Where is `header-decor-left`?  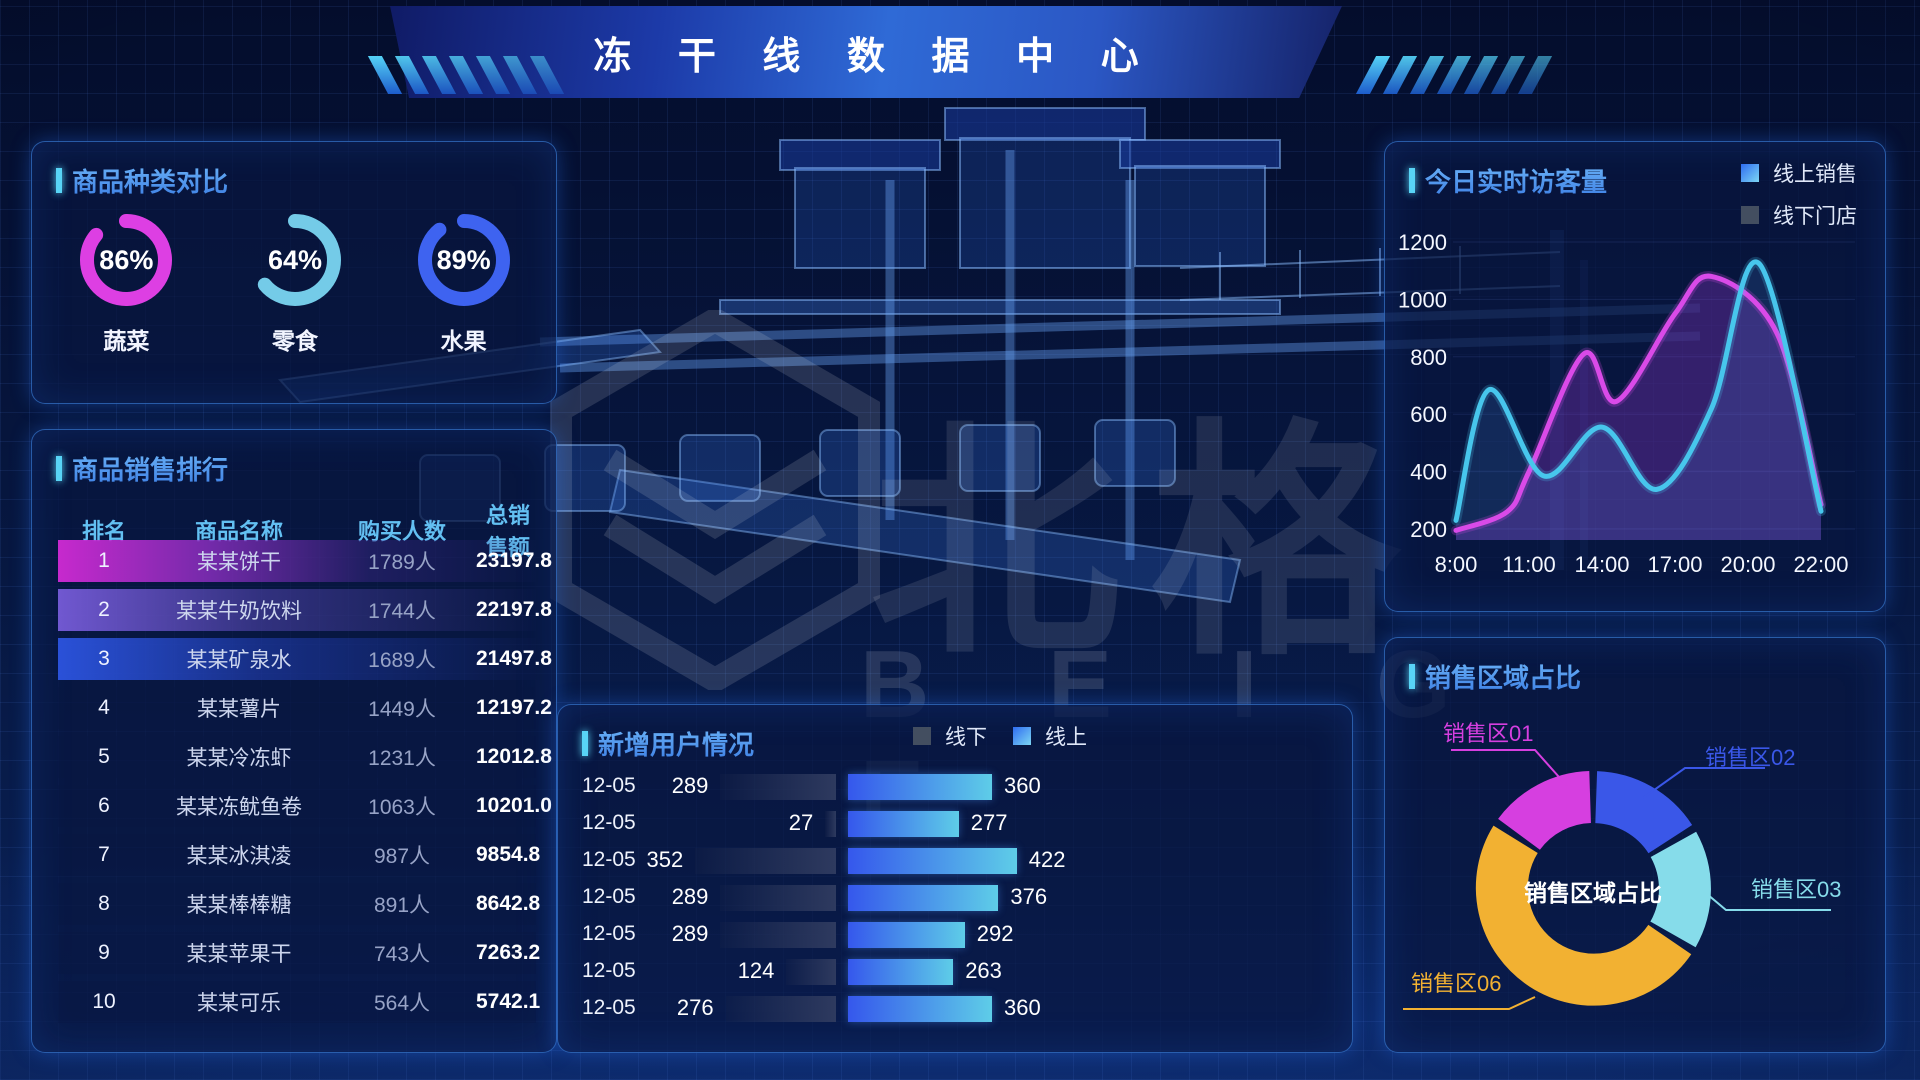
header-decor-left is located at coordinates (466, 75).